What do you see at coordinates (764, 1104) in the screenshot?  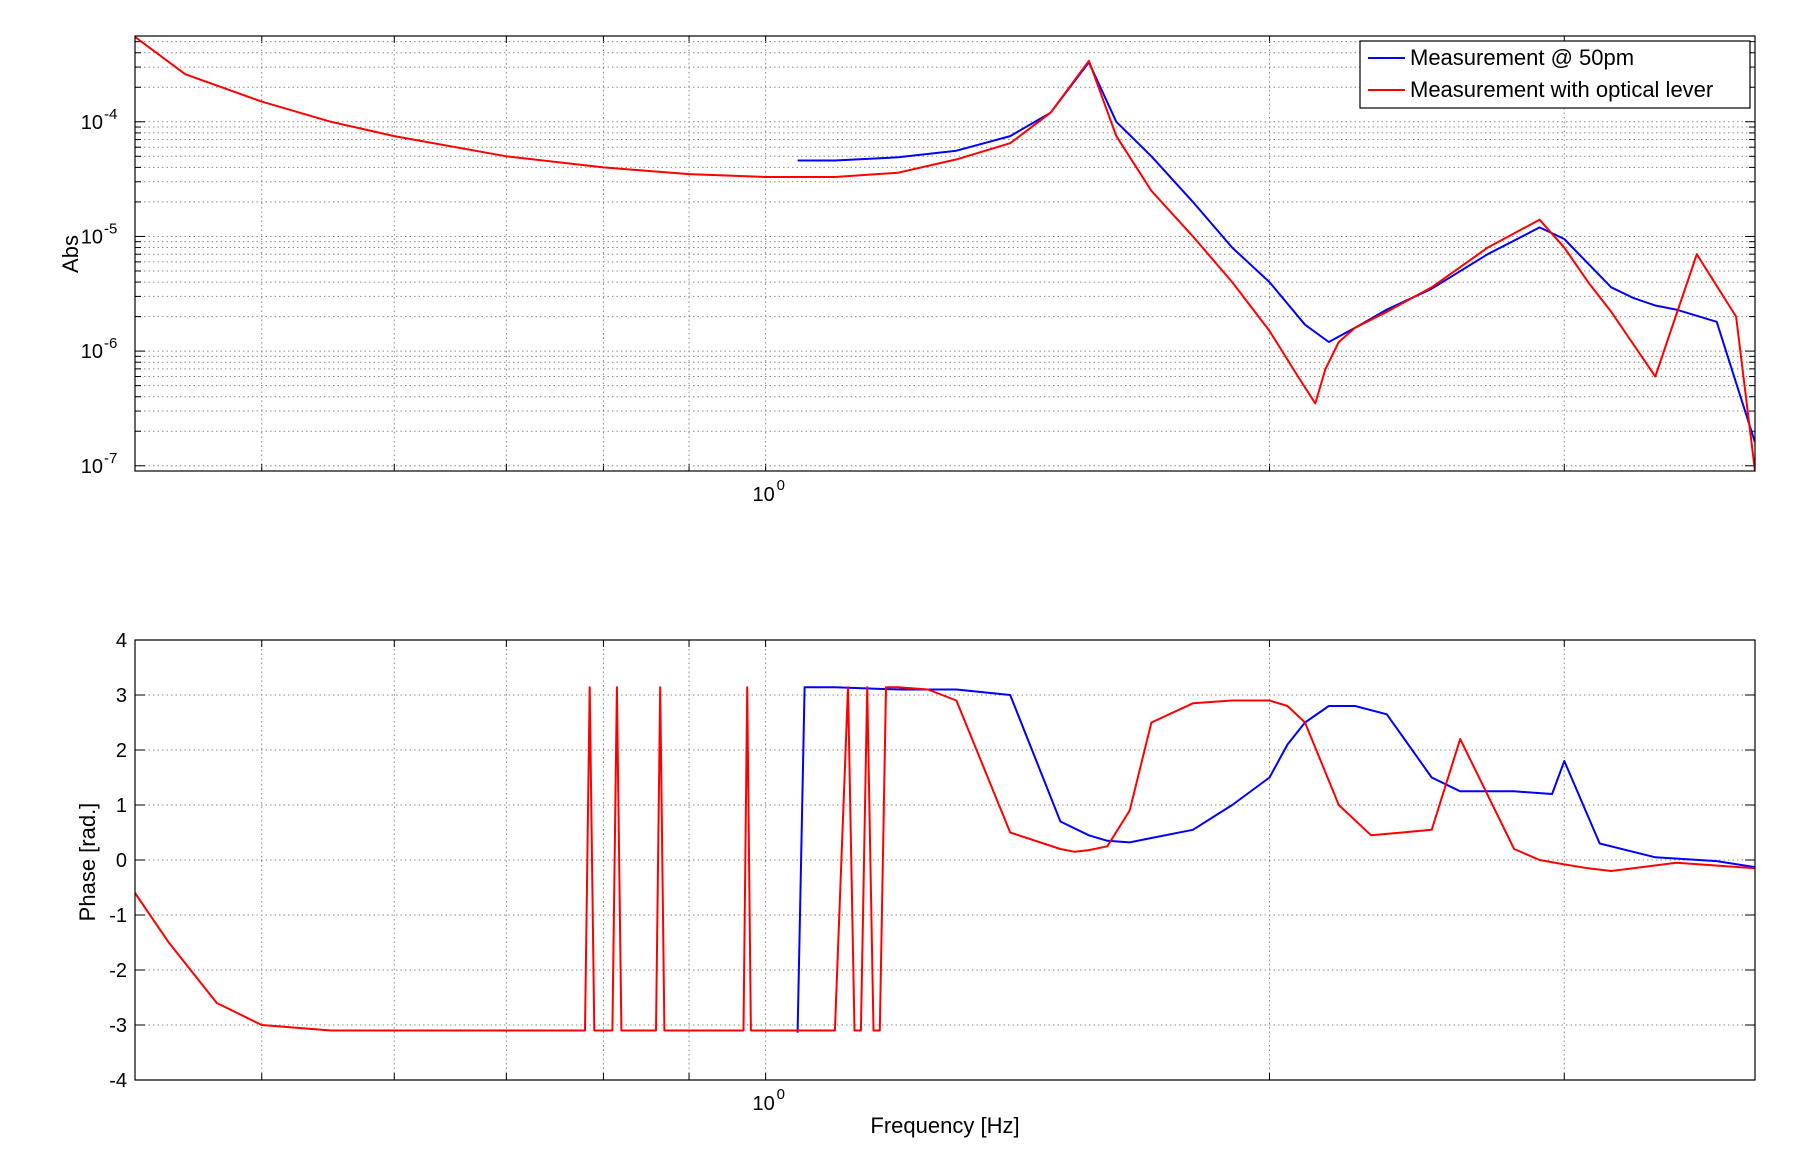 I see `phase-x-tick-label: 10` at bounding box center [764, 1104].